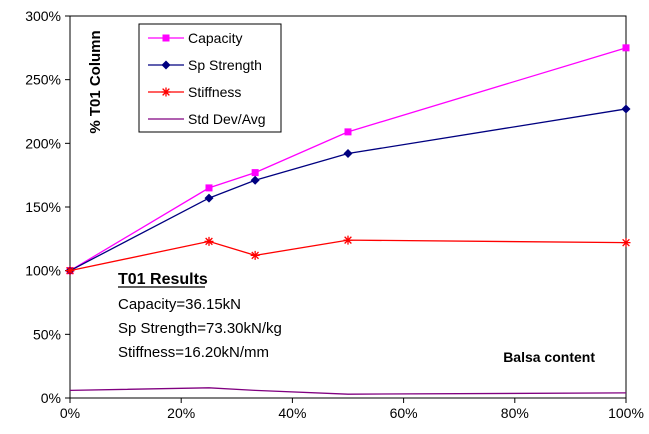  I want to click on x-tick-label: 100%, so click(626, 413).